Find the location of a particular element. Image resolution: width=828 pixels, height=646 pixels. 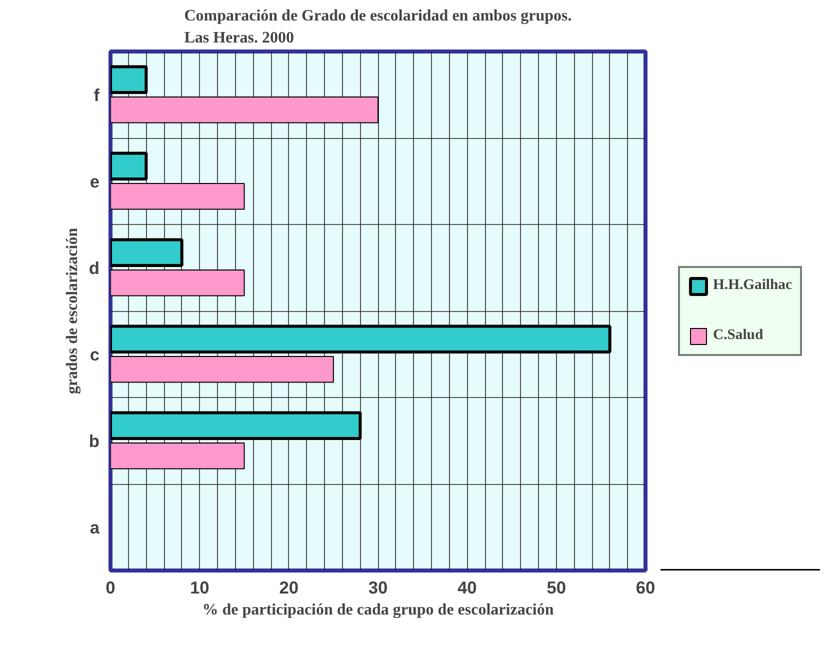

x-axis-title: % de participación de cada grupo de escolarización is located at coordinates (378, 610).